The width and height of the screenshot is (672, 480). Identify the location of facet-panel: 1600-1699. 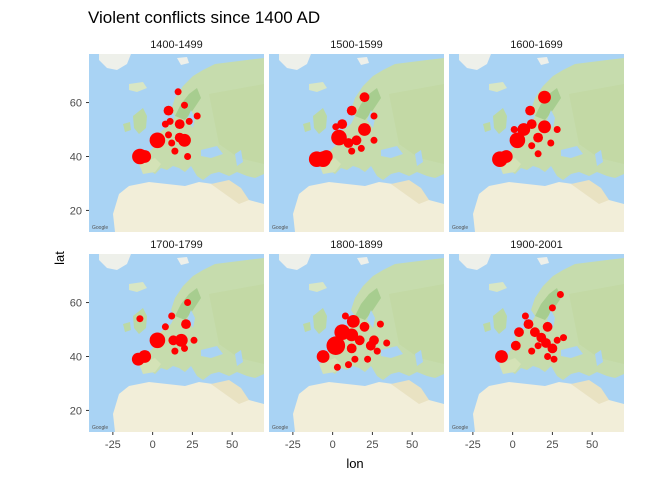
(536, 135).